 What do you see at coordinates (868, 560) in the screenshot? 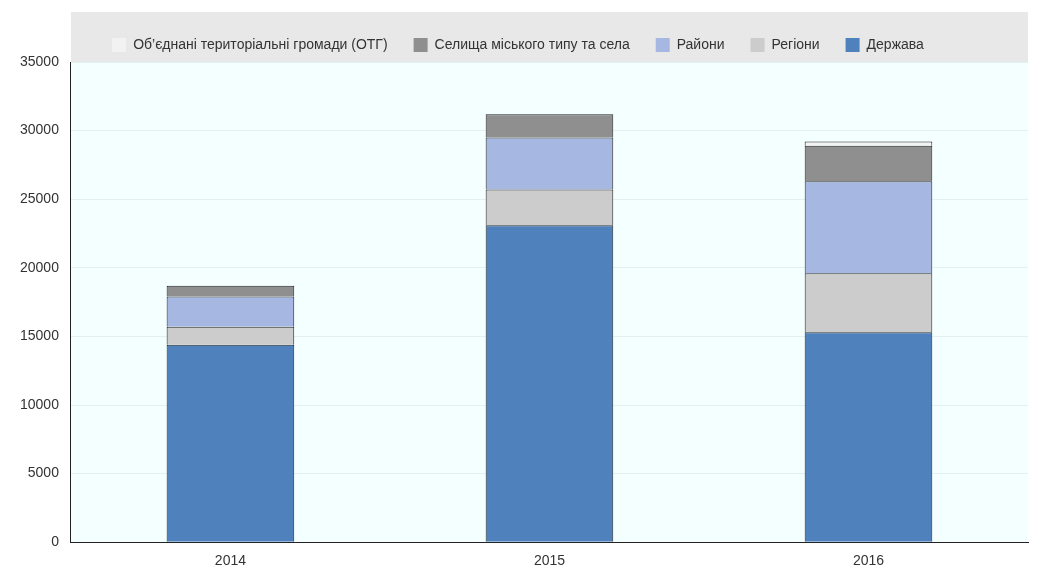
I see `x-tick-label: 2016` at bounding box center [868, 560].